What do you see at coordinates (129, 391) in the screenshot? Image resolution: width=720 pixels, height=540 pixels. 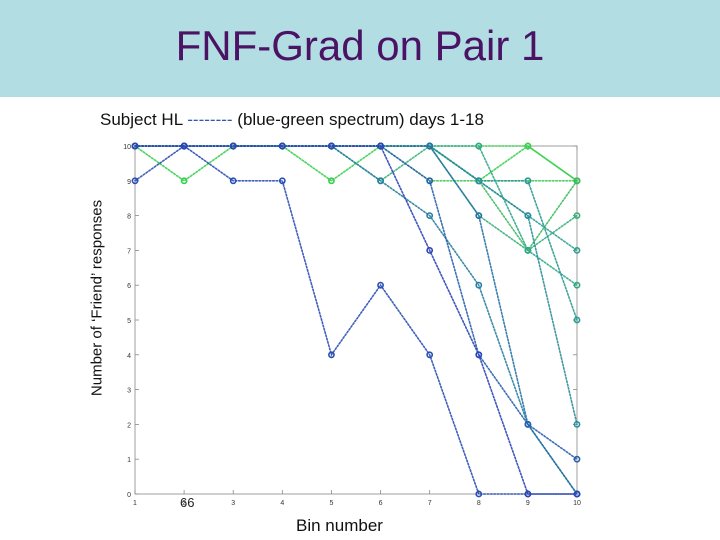 I see `y-tick-label: 3` at bounding box center [129, 391].